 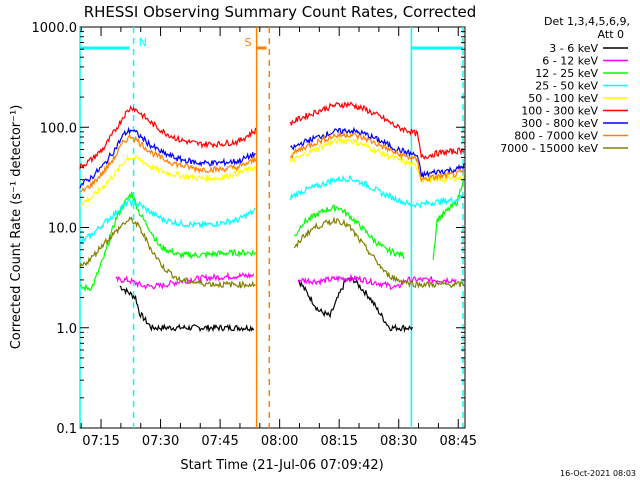 I want to click on y-tick-label: 0.1, so click(x=66, y=429).